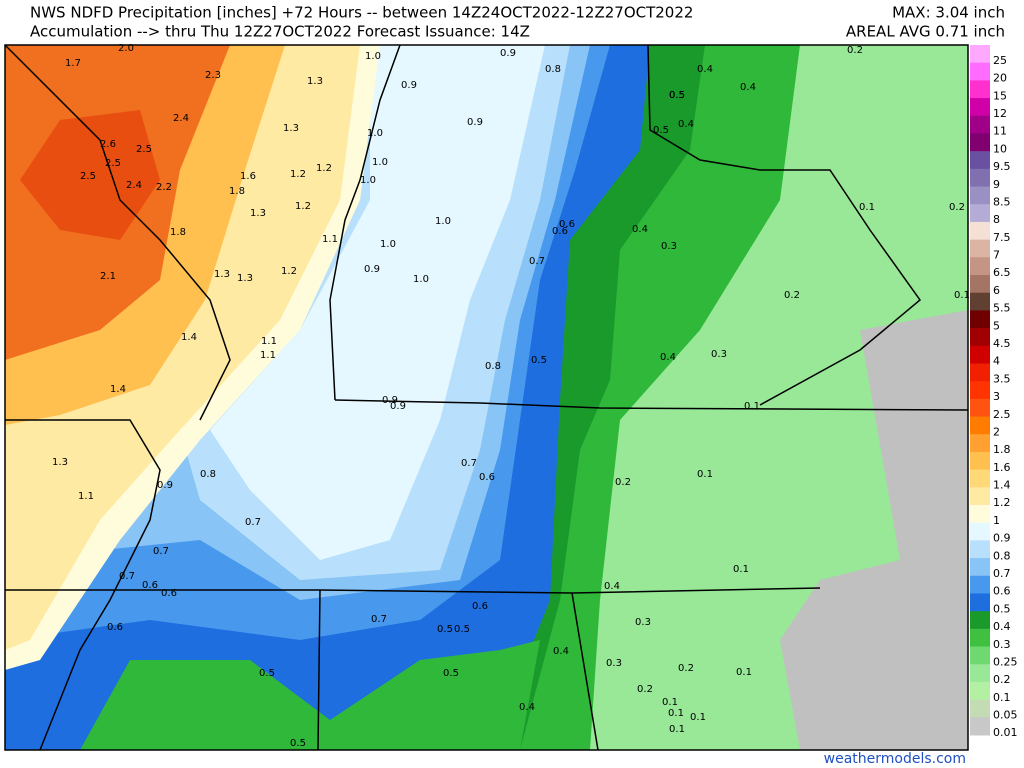 This screenshot has width=1024, height=768. What do you see at coordinates (365, 222) in the screenshot?
I see `river` at bounding box center [365, 222].